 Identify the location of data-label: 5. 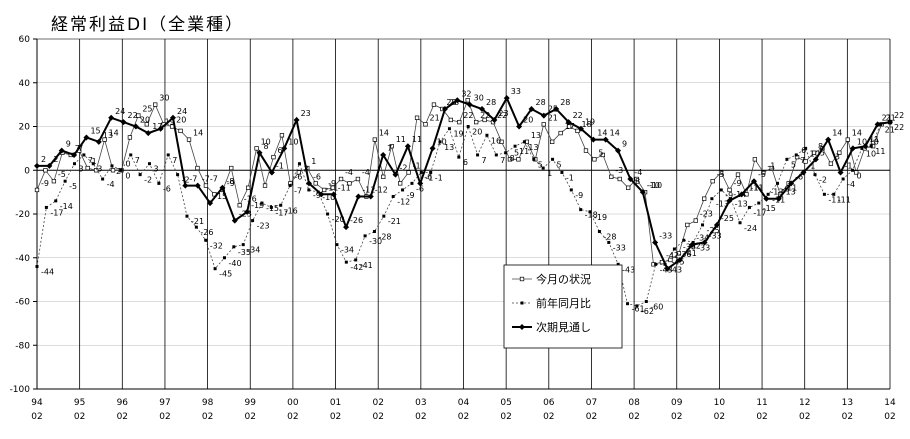
(540, 164).